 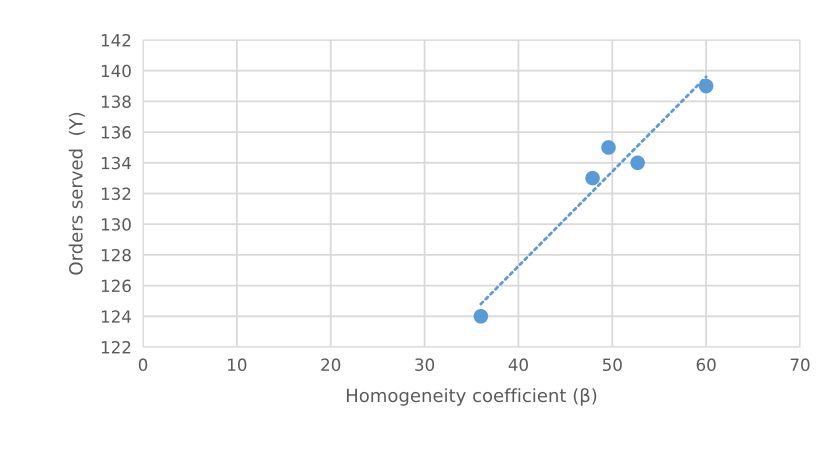 I want to click on y-tick-label: 130, so click(x=116, y=224).